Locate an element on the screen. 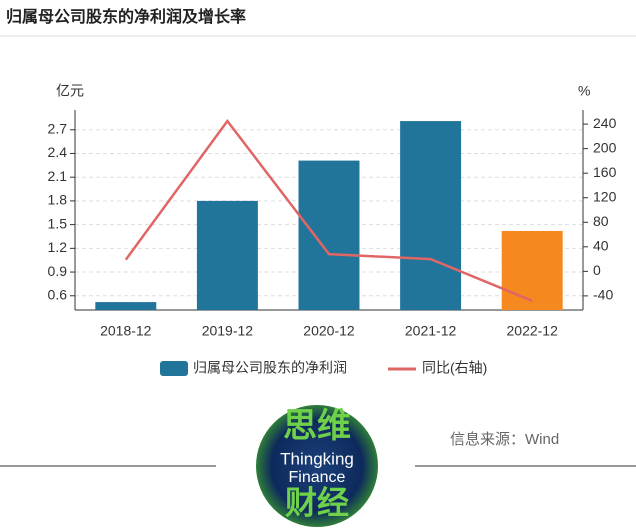  legend-swatch is located at coordinates (174, 368).